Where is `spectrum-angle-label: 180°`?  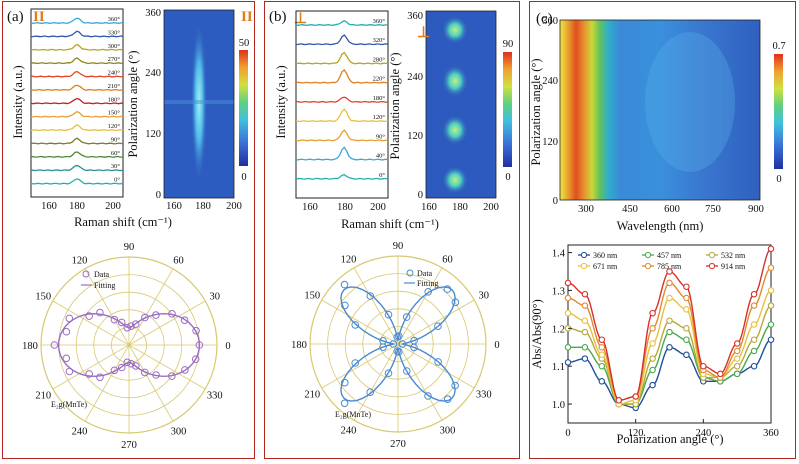
spectrum-angle-label: 180° is located at coordinates (114, 99).